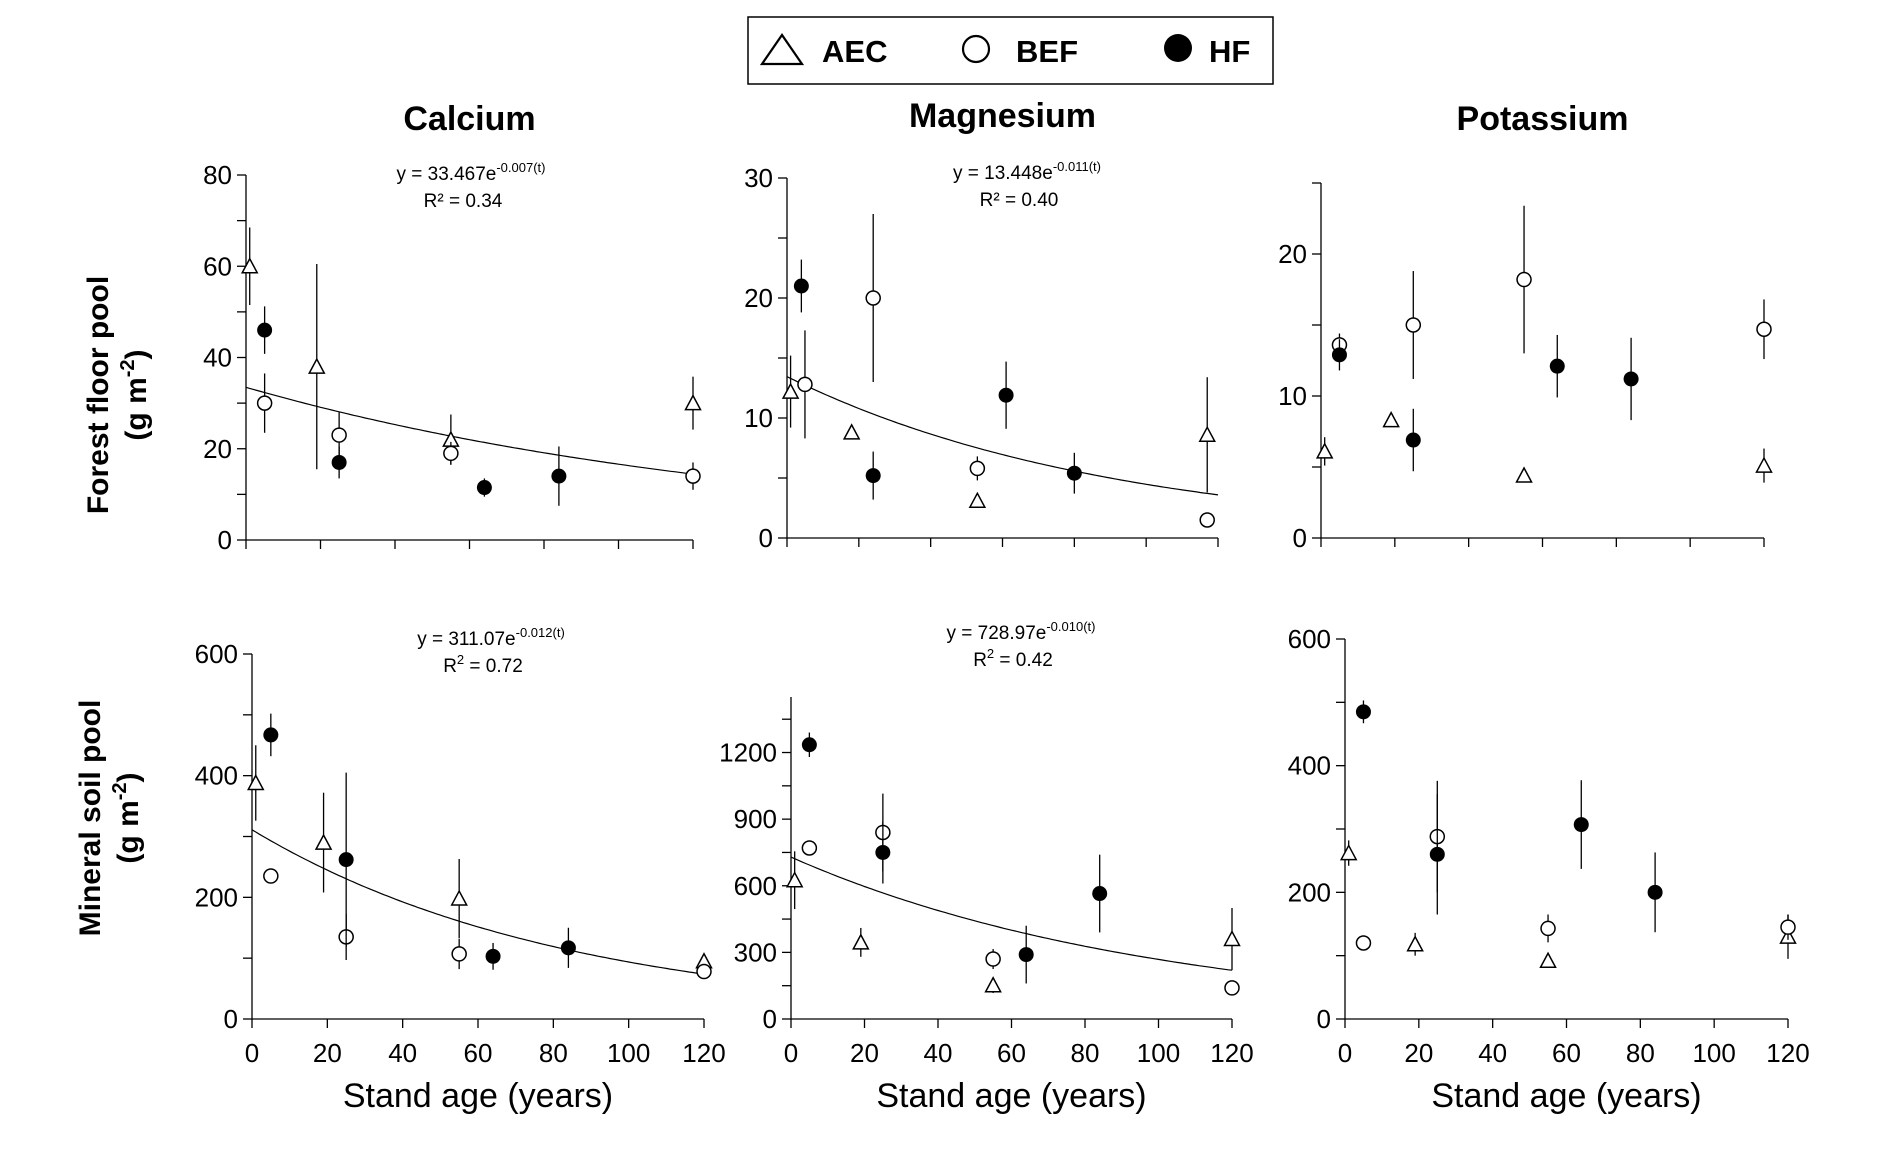  Describe the element at coordinates (216, 897) in the screenshot. I see `y-tick-label: 200` at that location.